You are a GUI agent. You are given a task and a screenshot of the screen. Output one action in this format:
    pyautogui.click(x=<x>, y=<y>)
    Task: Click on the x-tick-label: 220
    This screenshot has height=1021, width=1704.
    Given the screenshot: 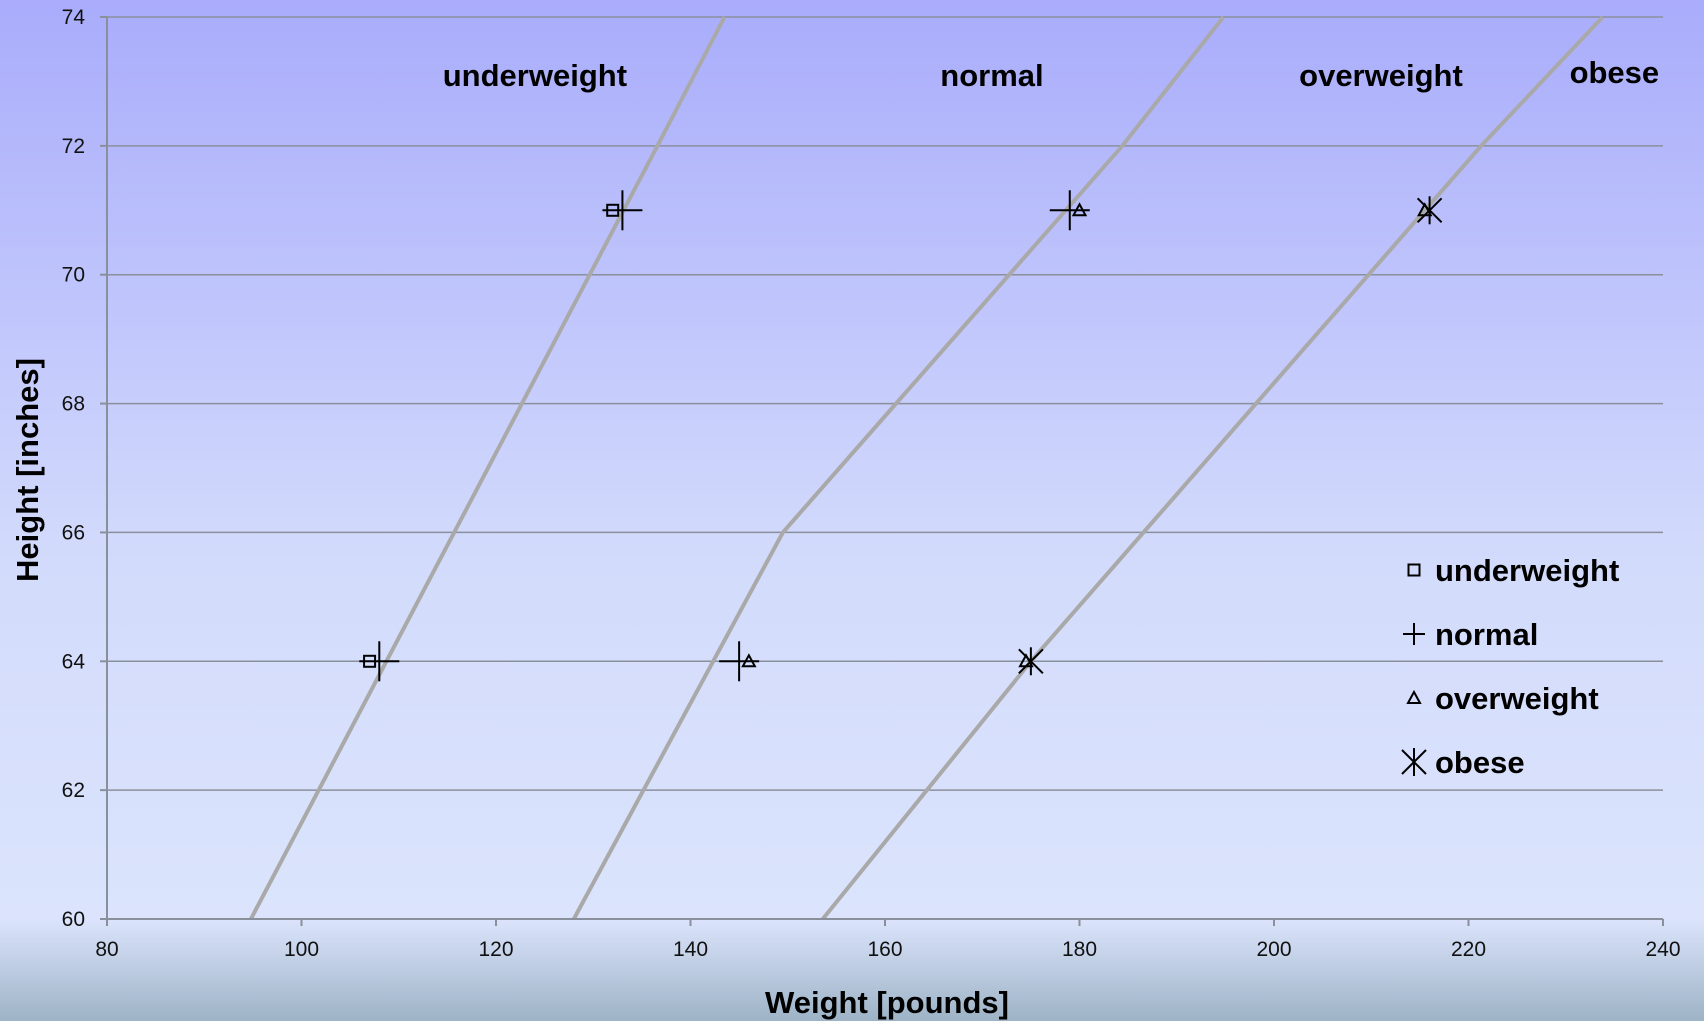 What is the action you would take?
    pyautogui.click(x=1468, y=949)
    